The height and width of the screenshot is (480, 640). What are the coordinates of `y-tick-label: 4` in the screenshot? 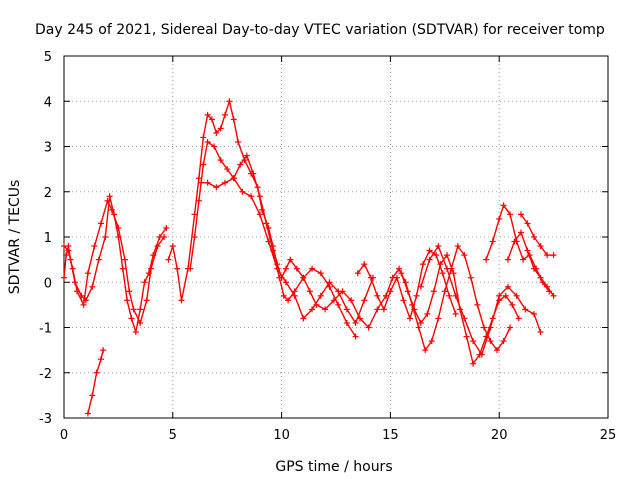 It's located at (48, 102).